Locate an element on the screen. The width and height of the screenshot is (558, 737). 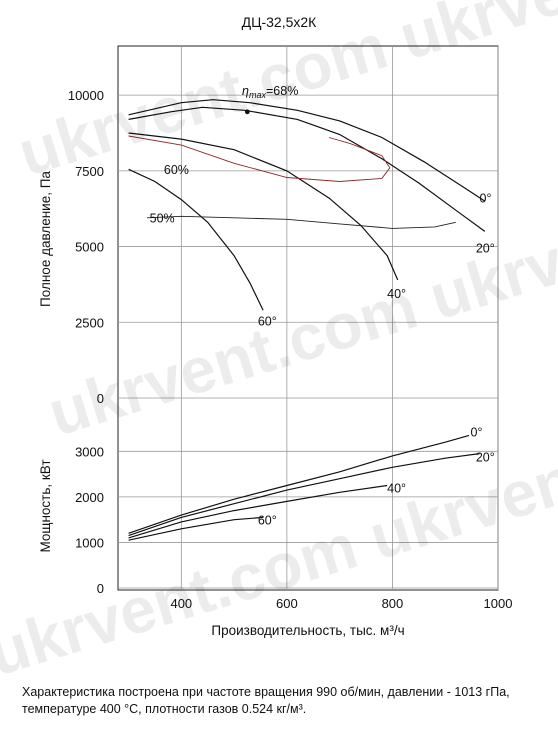
x-tick-label: 800 is located at coordinates (393, 603).